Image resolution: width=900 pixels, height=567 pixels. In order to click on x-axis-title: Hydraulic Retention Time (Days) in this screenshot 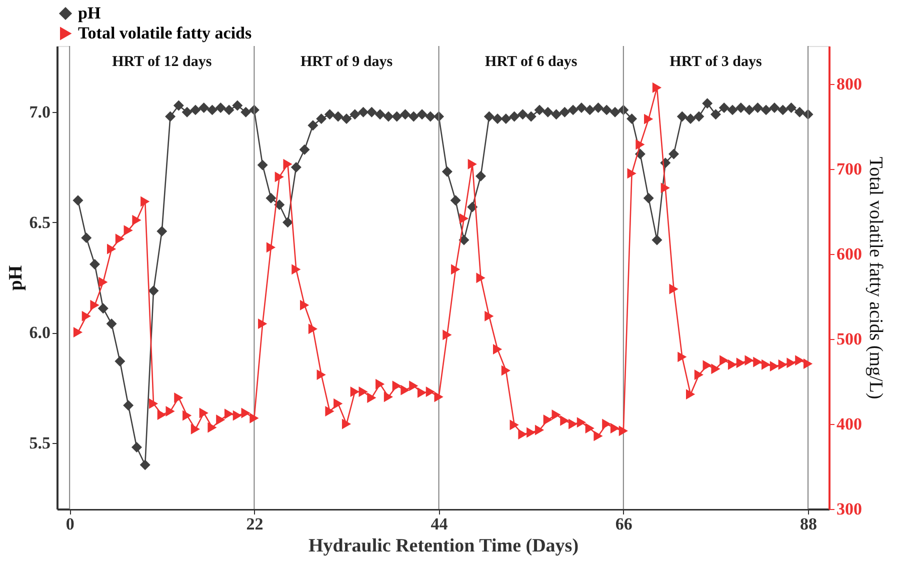, I will do `click(443, 546)`.